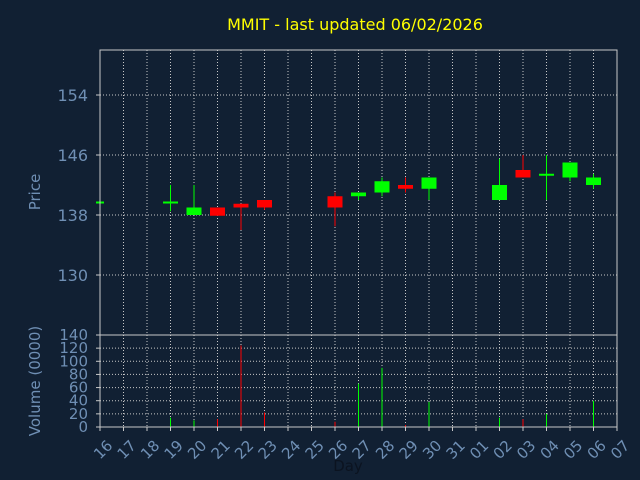 Image resolution: width=640 pixels, height=480 pixels. What do you see at coordinates (315, 450) in the screenshot?
I see `x-tick-label: 25` at bounding box center [315, 450].